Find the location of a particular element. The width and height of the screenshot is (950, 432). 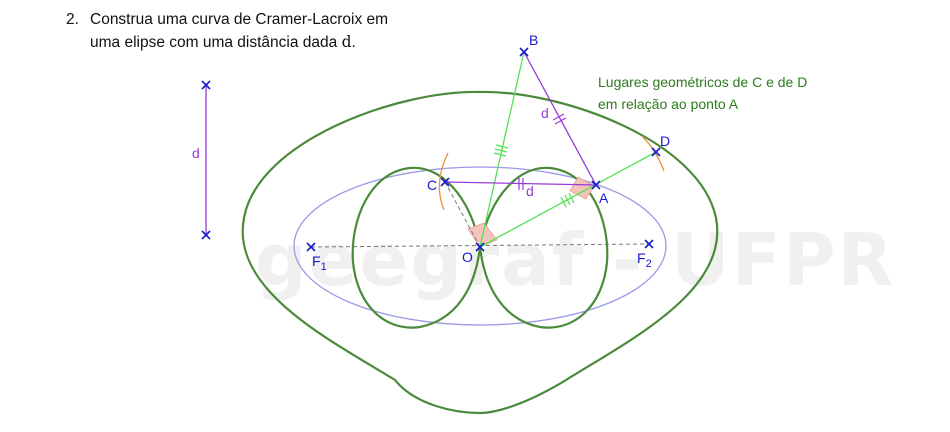

line-O-B is located at coordinates (502, 149).